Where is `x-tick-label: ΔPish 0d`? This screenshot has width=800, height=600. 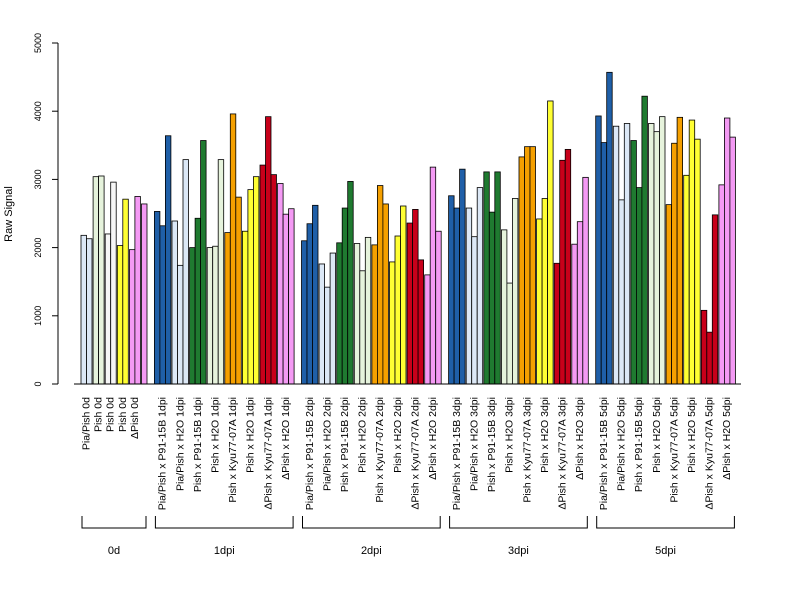 x-tick-label: ΔPish 0d is located at coordinates (135, 418).